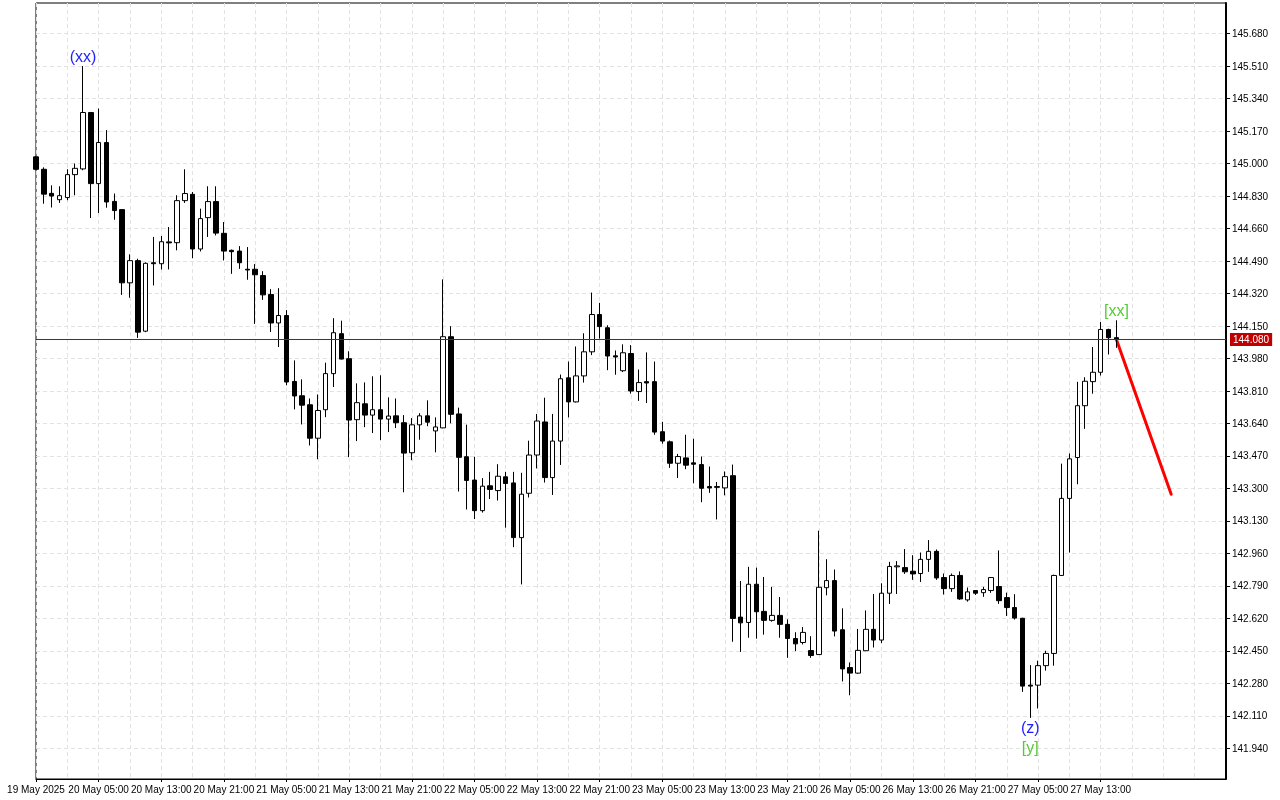  What do you see at coordinates (1250, 553) in the screenshot?
I see `y-tick-label: 142.960` at bounding box center [1250, 553].